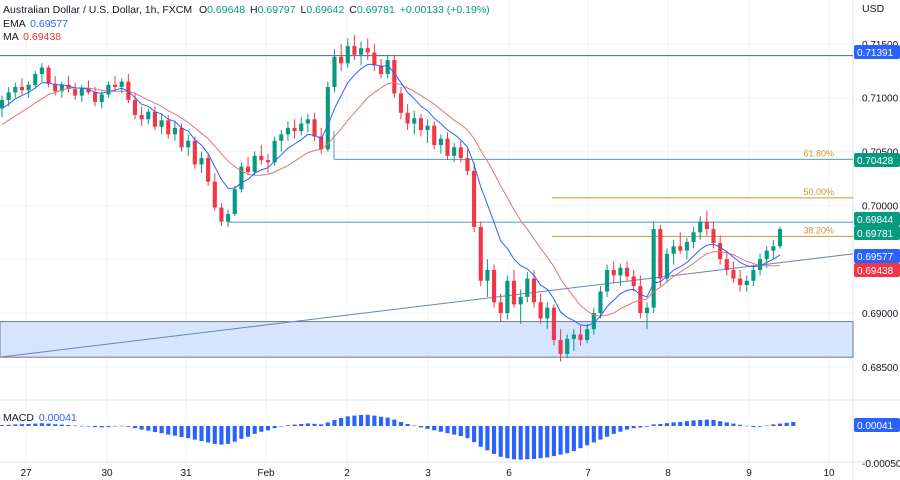  Describe the element at coordinates (107, 473) in the screenshot. I see `x-tick-label: 30` at that location.